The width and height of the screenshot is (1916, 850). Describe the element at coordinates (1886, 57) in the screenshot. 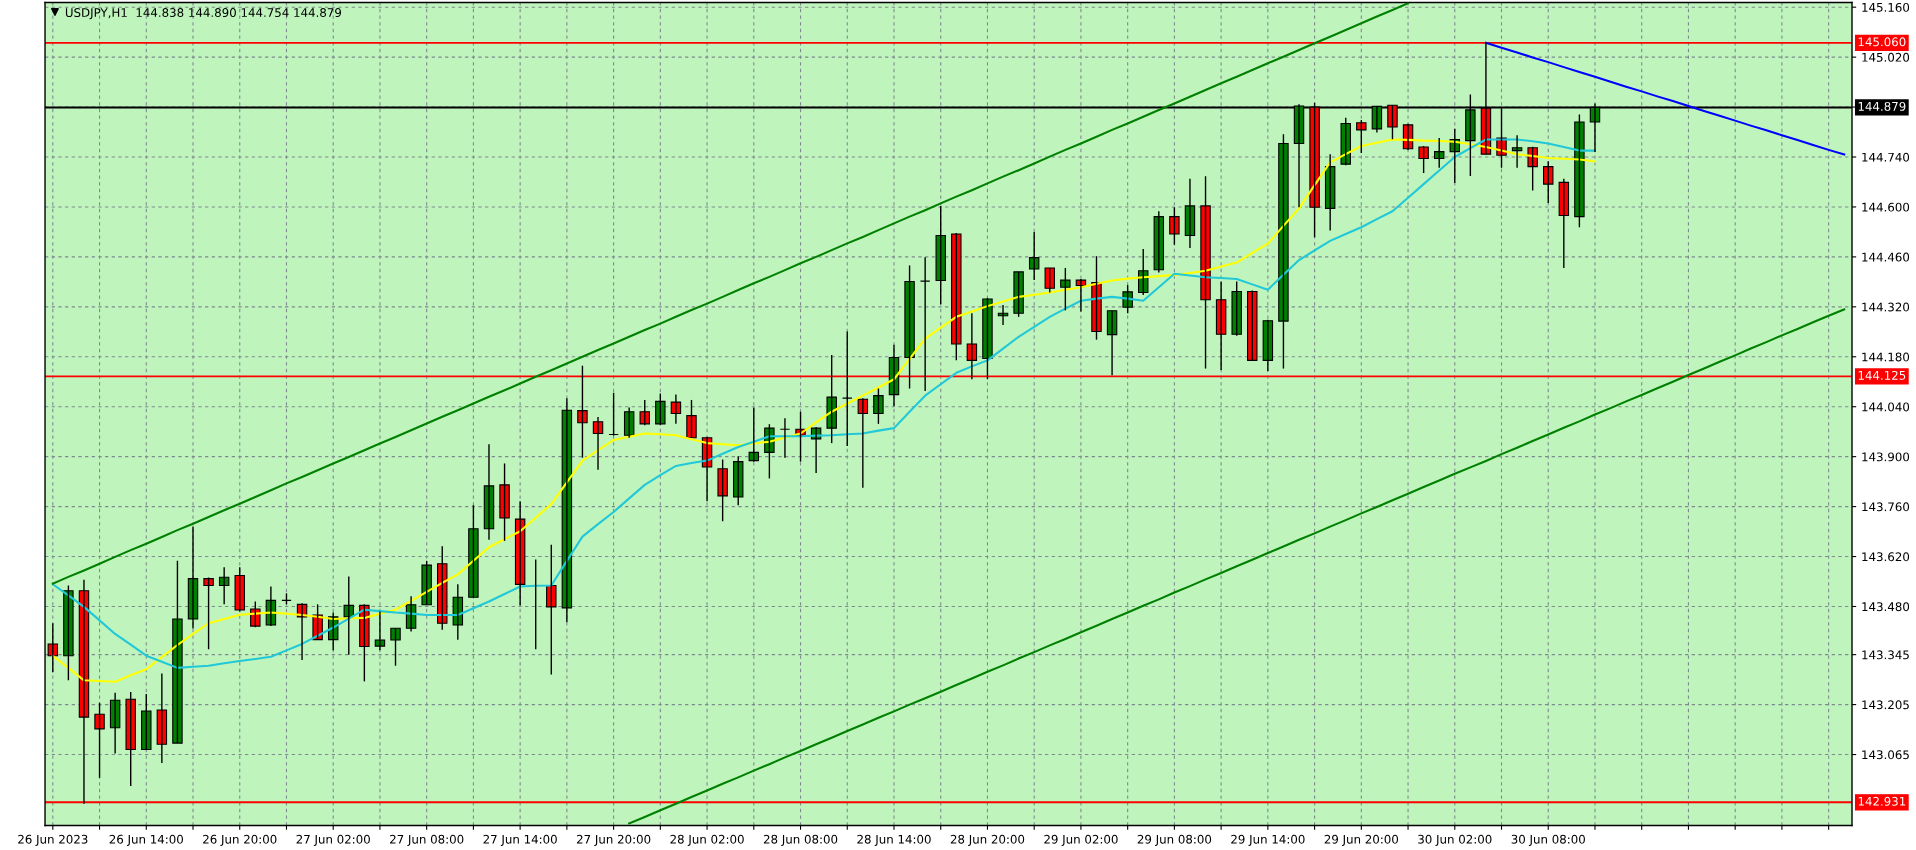

I see `y-tick-label: 145.020` at that location.